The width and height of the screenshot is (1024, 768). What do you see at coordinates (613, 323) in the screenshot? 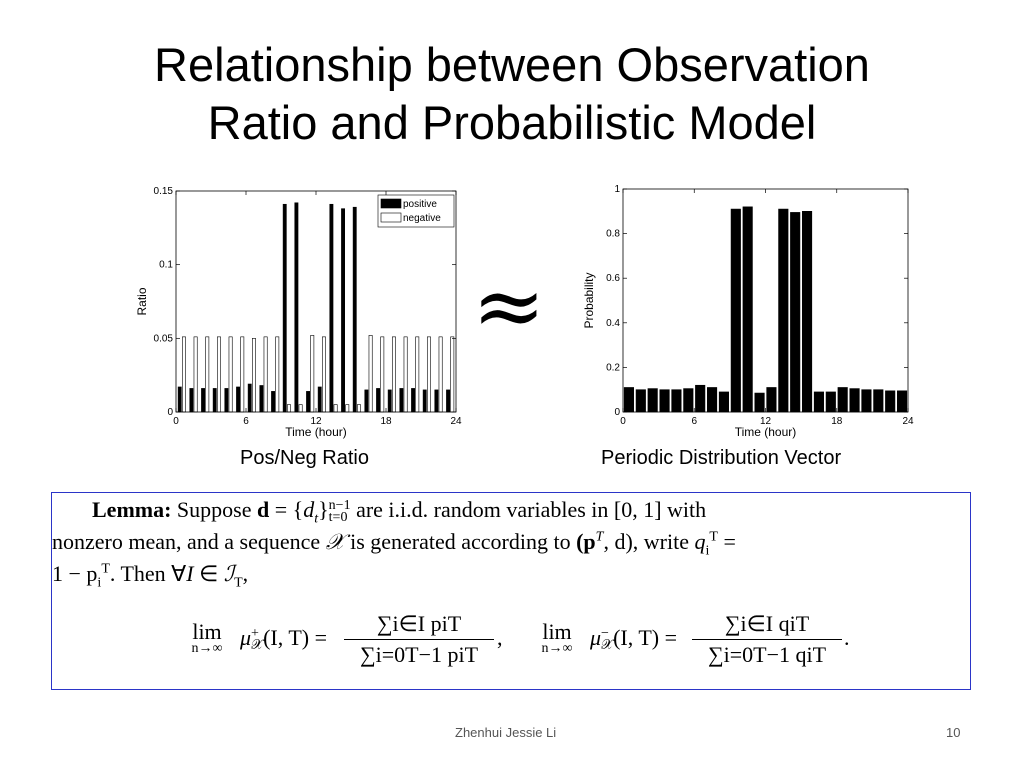
I see `y-tick-label: 0.4` at bounding box center [613, 323].